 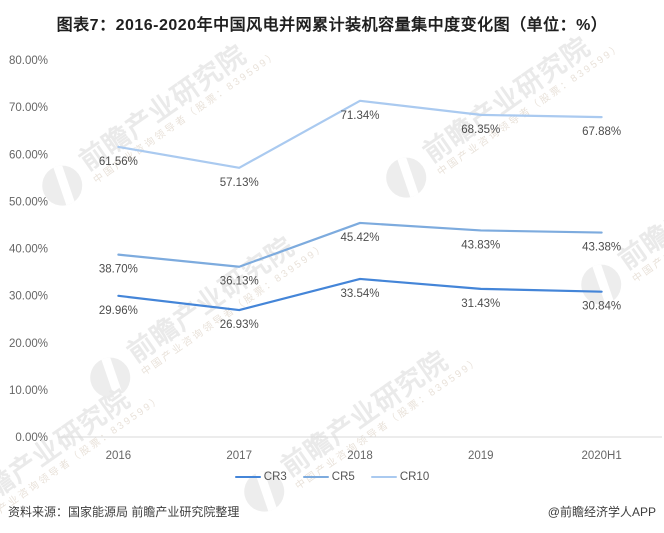 What do you see at coordinates (31, 438) in the screenshot?
I see `svg-text: 0.00%` at bounding box center [31, 438].